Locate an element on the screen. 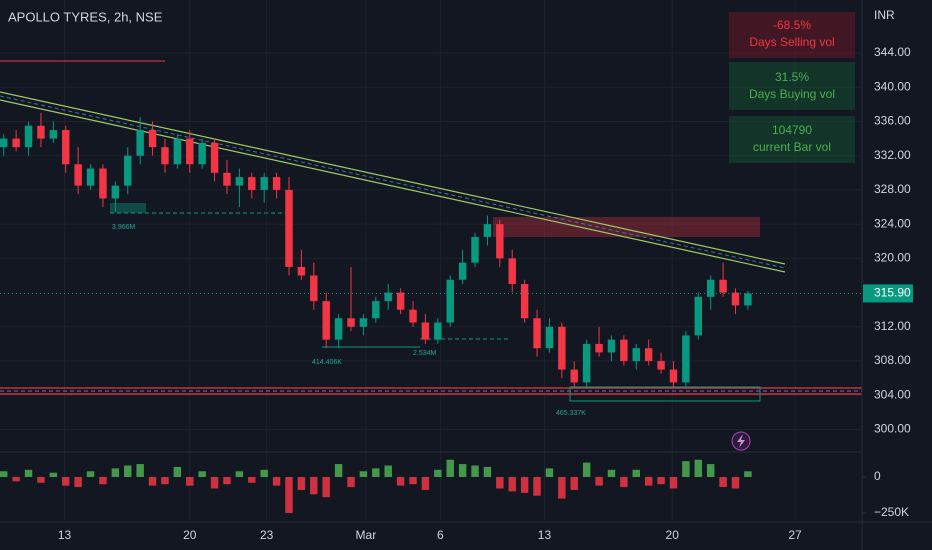 Image resolution: width=932 pixels, height=550 pixels. price-tag-bg is located at coordinates (888, 293).